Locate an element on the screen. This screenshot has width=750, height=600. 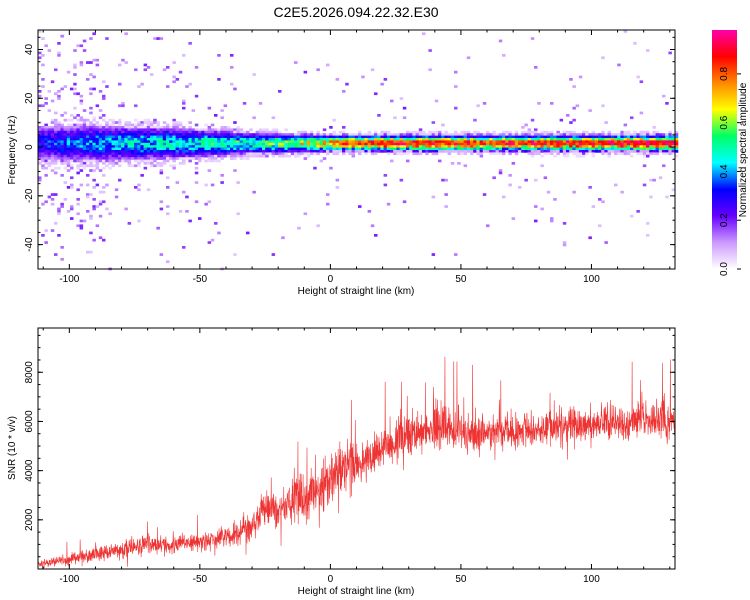
y-tick-label: 0 is located at coordinates (29, 147).